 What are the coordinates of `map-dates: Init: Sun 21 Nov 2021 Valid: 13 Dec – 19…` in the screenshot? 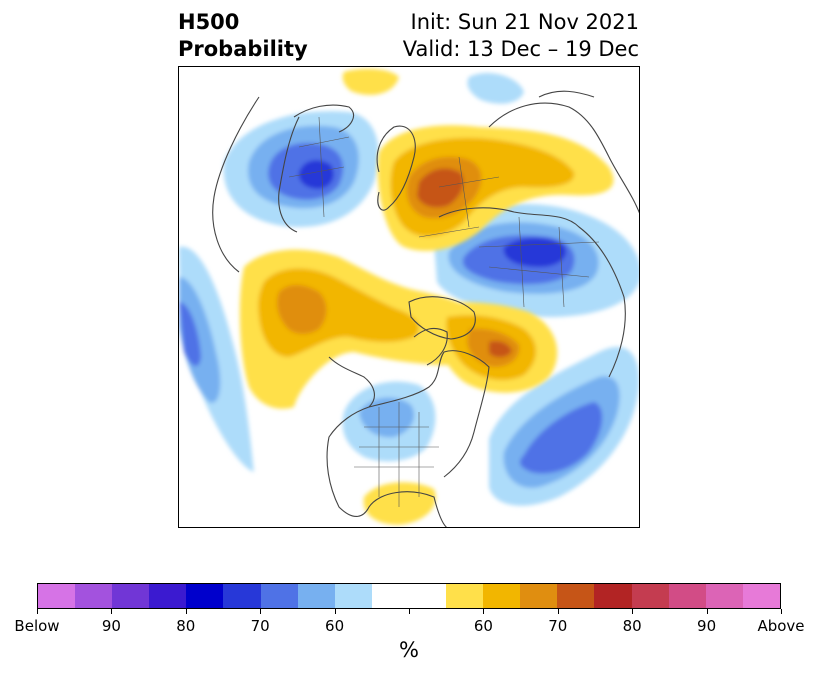 It's located at (521, 36).